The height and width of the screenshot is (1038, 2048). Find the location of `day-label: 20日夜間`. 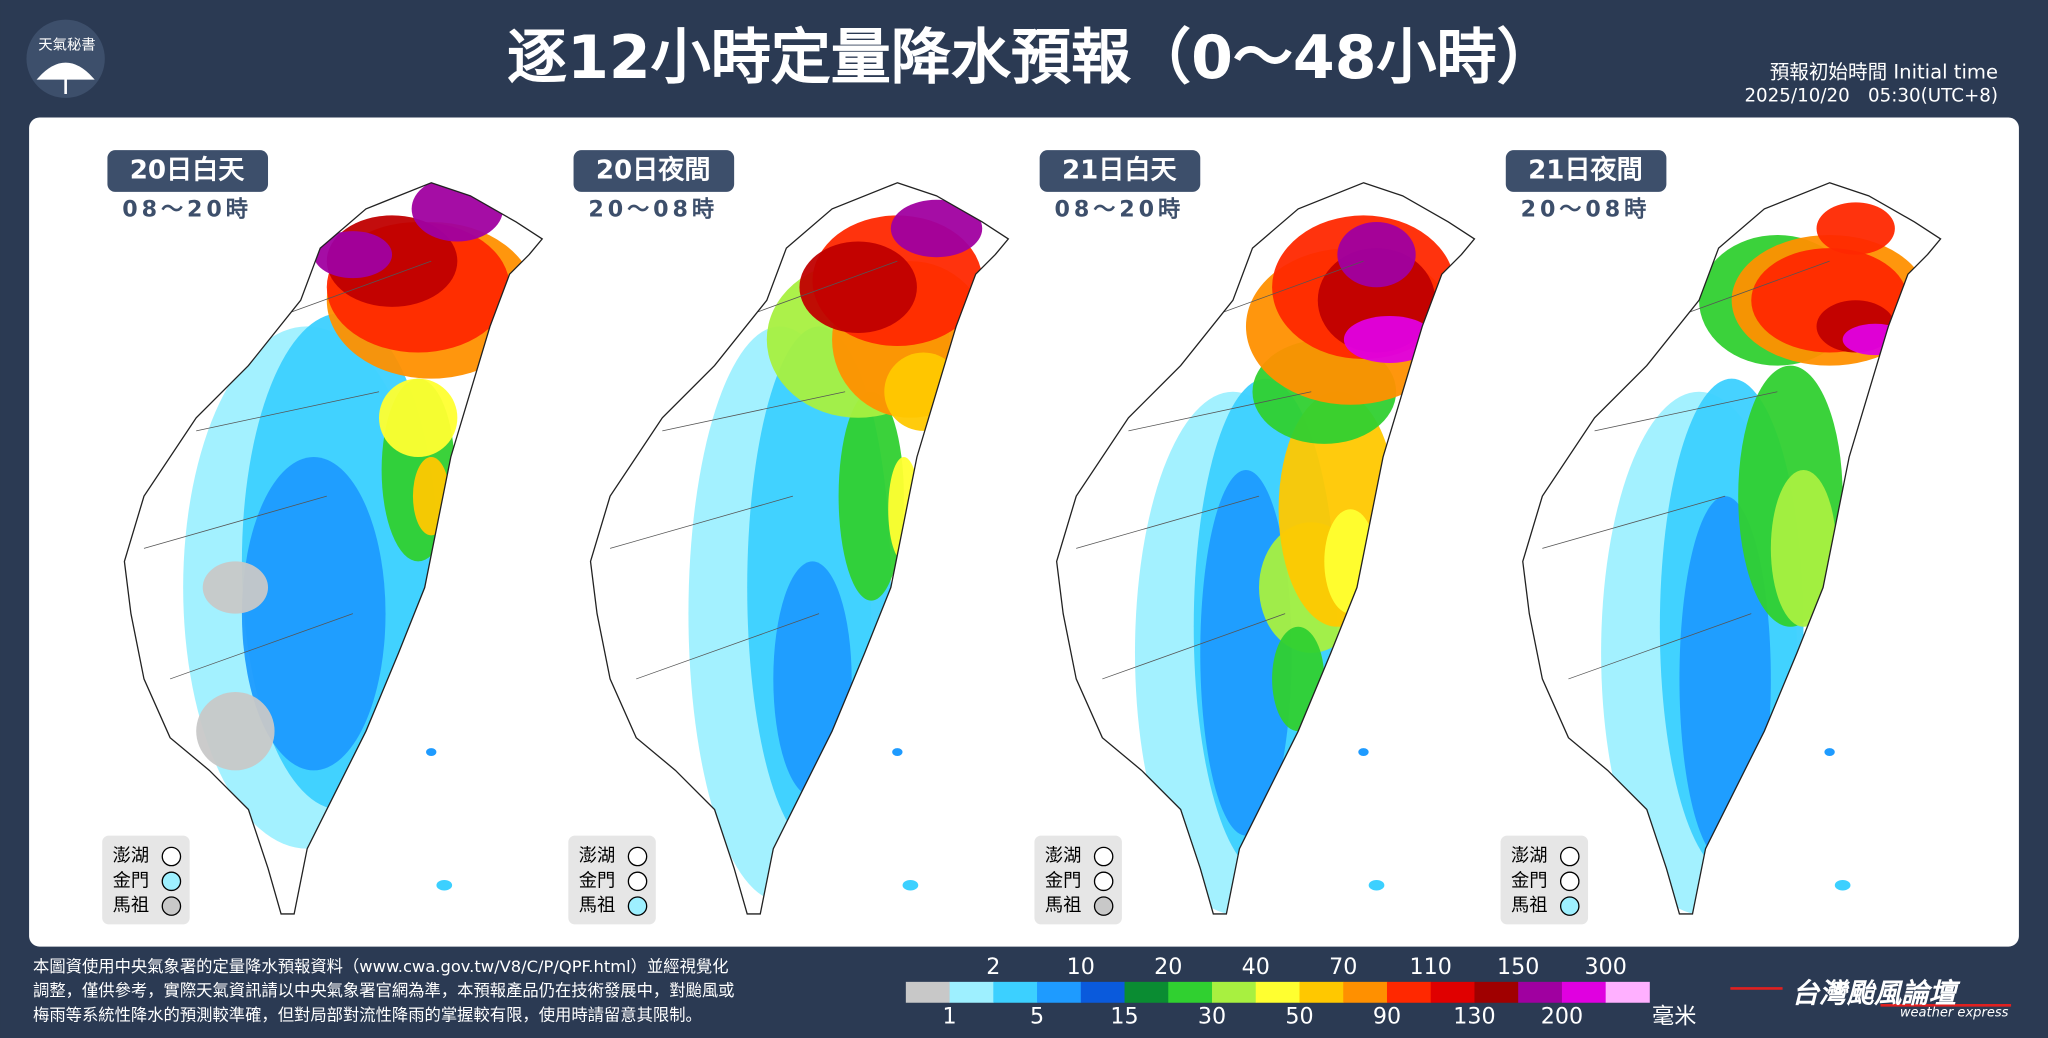

day-label: 20日夜間 is located at coordinates (653, 170).